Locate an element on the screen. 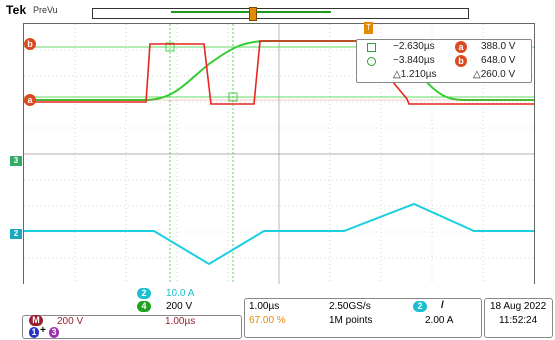 The image size is (555, 340). cursor-b-value: 648.0 V is located at coordinates (498, 60).